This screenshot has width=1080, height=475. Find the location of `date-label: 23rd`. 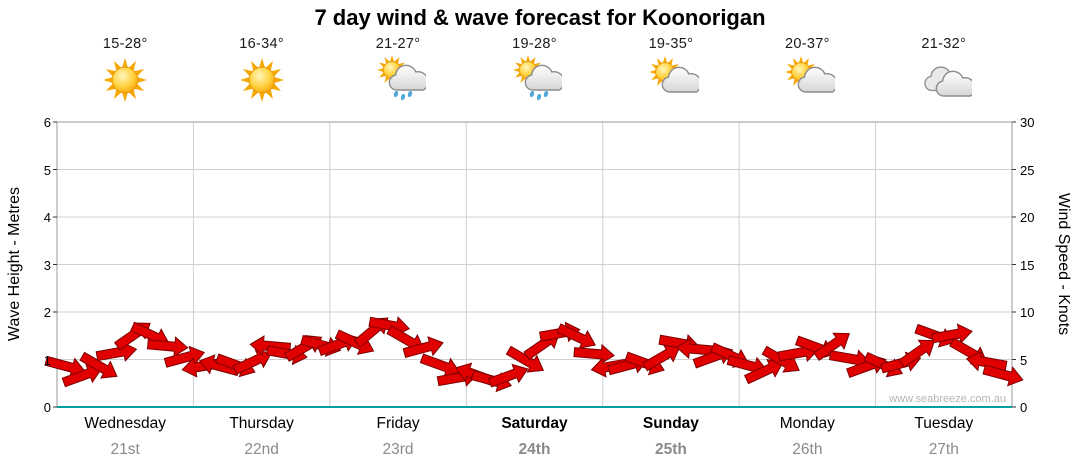

date-label: 23rd is located at coordinates (398, 449).